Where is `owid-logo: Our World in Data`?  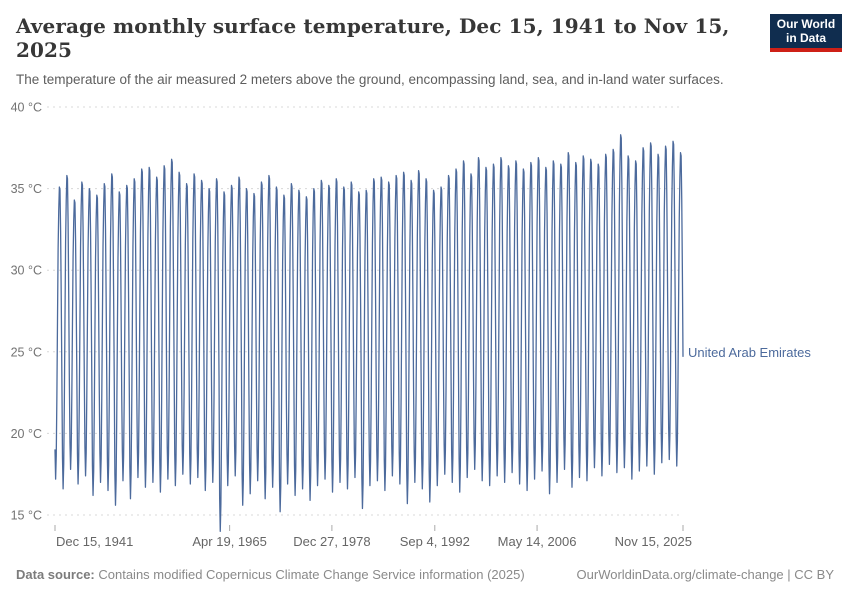
owid-logo: Our World in Data is located at coordinates (806, 33).